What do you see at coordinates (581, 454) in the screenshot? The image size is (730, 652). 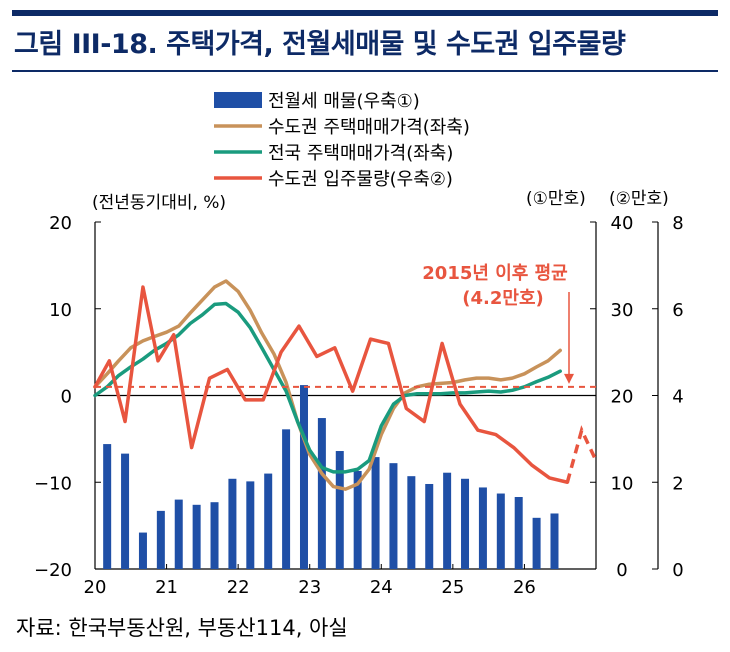 I see `supply-line-forecast` at bounding box center [581, 454].